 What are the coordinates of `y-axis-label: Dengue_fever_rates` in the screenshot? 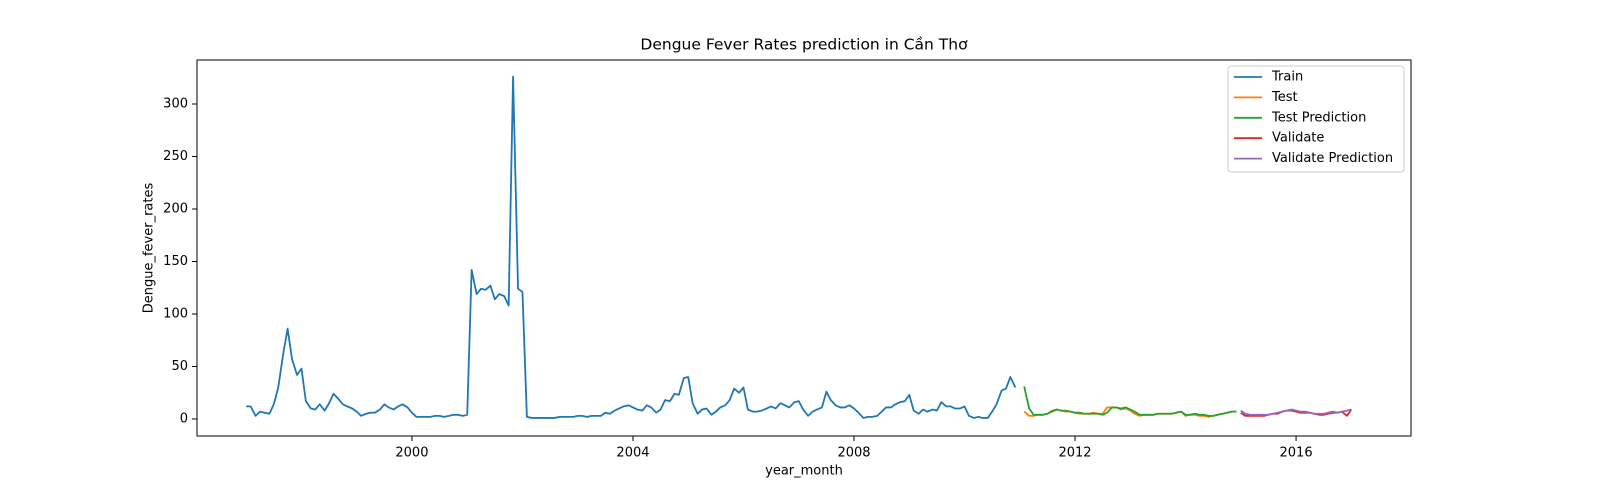 It's located at (149, 248).